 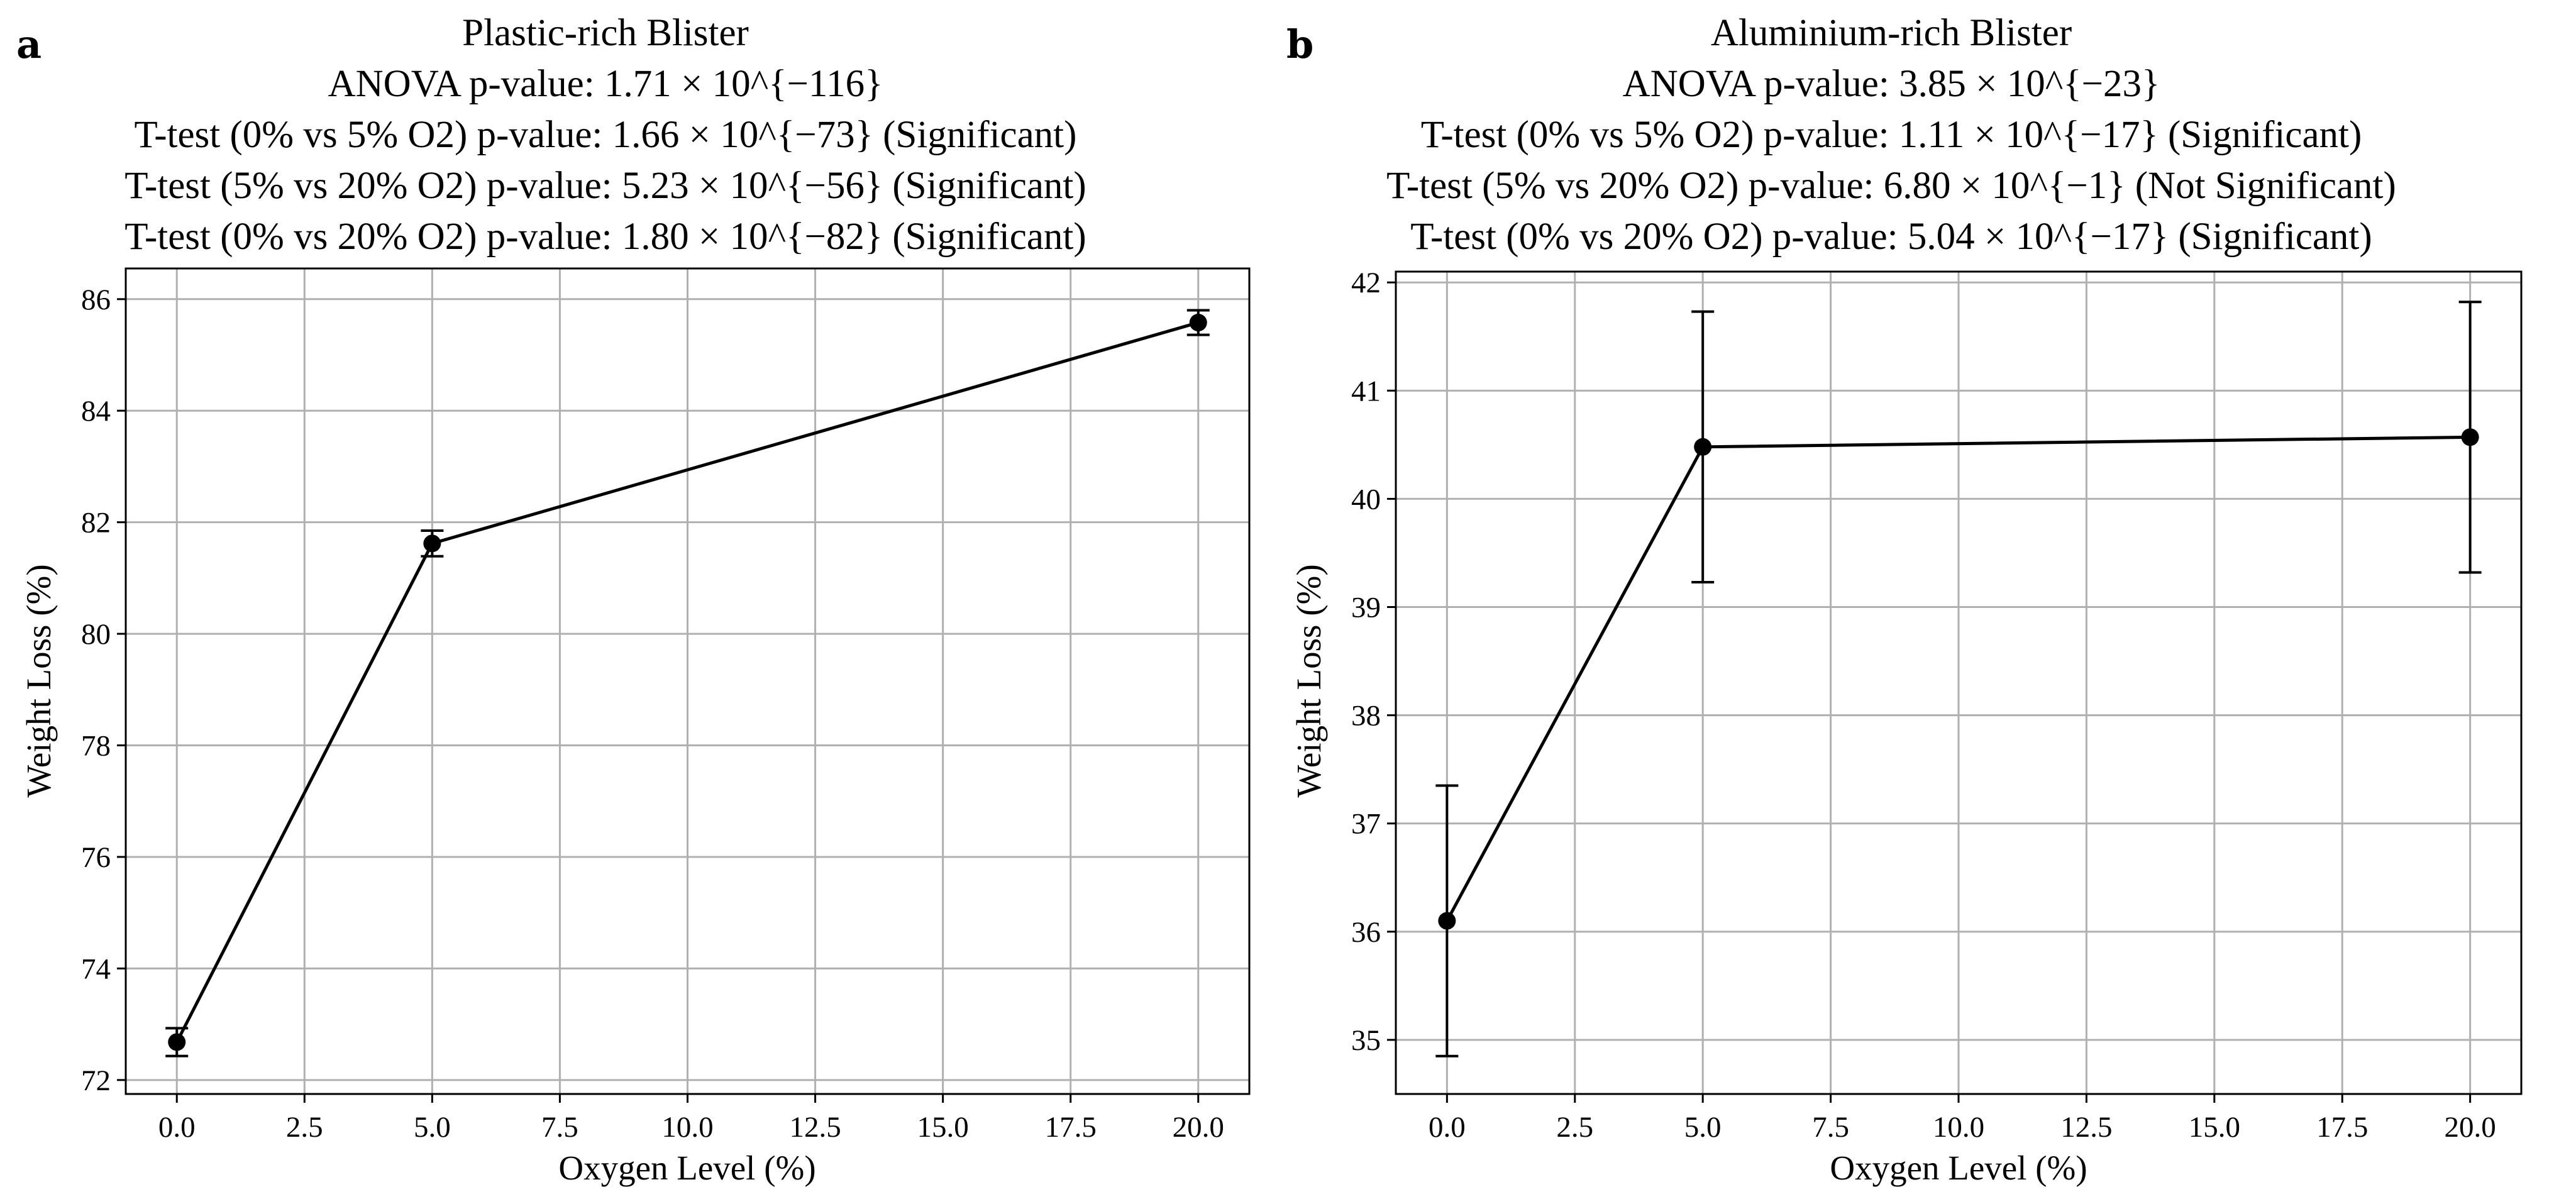 What do you see at coordinates (96, 690) in the screenshot?
I see `panel-a-y-tick-labels: 72 74 76 78 80 82 84 86` at bounding box center [96, 690].